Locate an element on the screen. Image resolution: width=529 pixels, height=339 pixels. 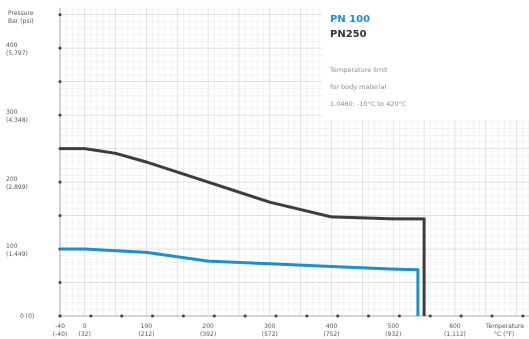
x-tick-label-sub: (212) is located at coordinates (146, 334).